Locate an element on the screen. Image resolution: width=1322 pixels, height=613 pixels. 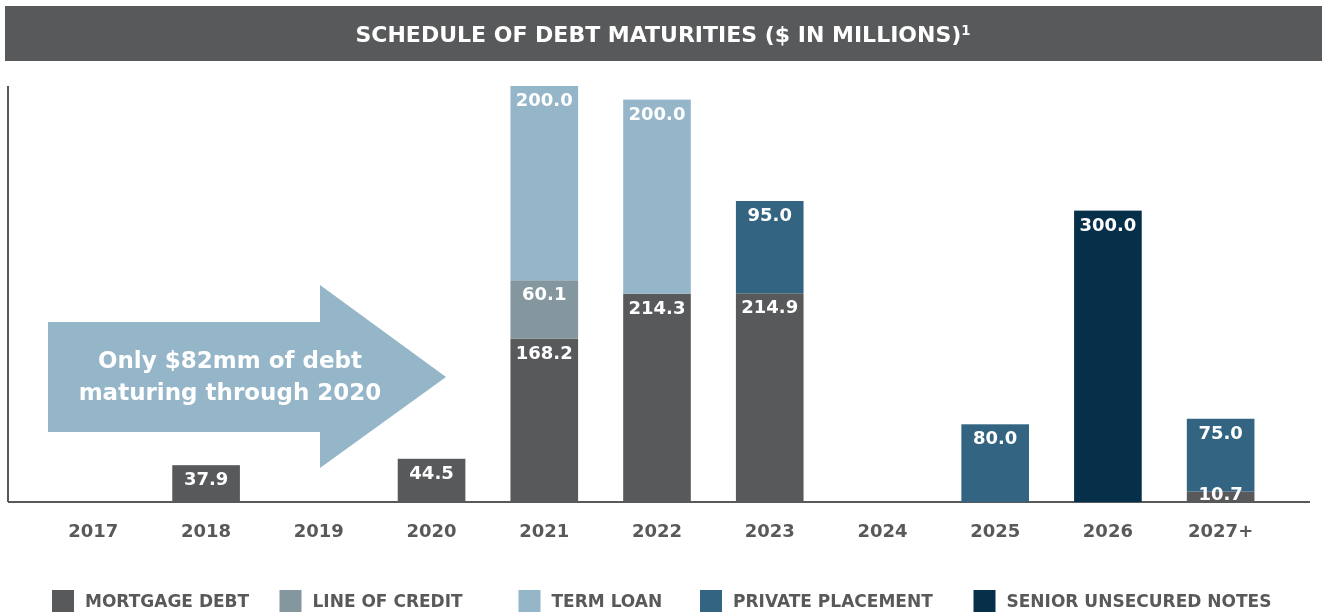
x-tick-label: 2021 is located at coordinates (544, 530).